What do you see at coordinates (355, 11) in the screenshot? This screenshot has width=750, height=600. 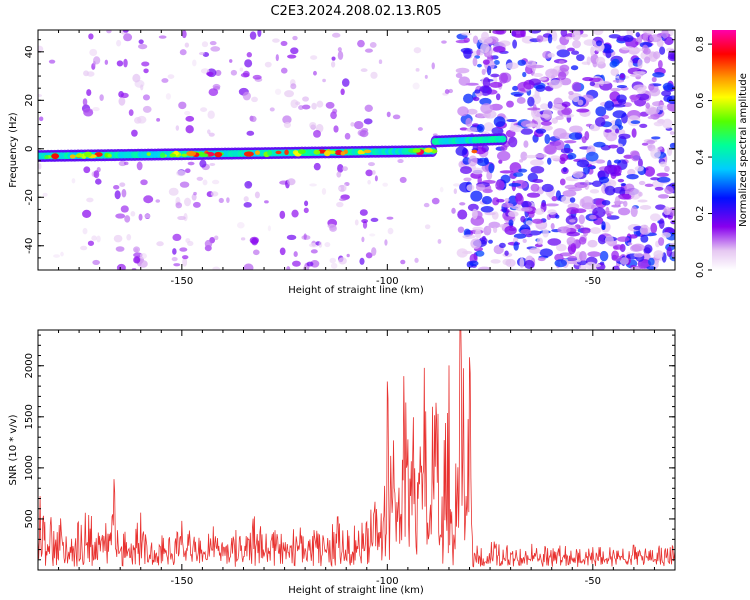 I see `figure-title: C2E3.2024.208.02.13.R05` at bounding box center [355, 11].